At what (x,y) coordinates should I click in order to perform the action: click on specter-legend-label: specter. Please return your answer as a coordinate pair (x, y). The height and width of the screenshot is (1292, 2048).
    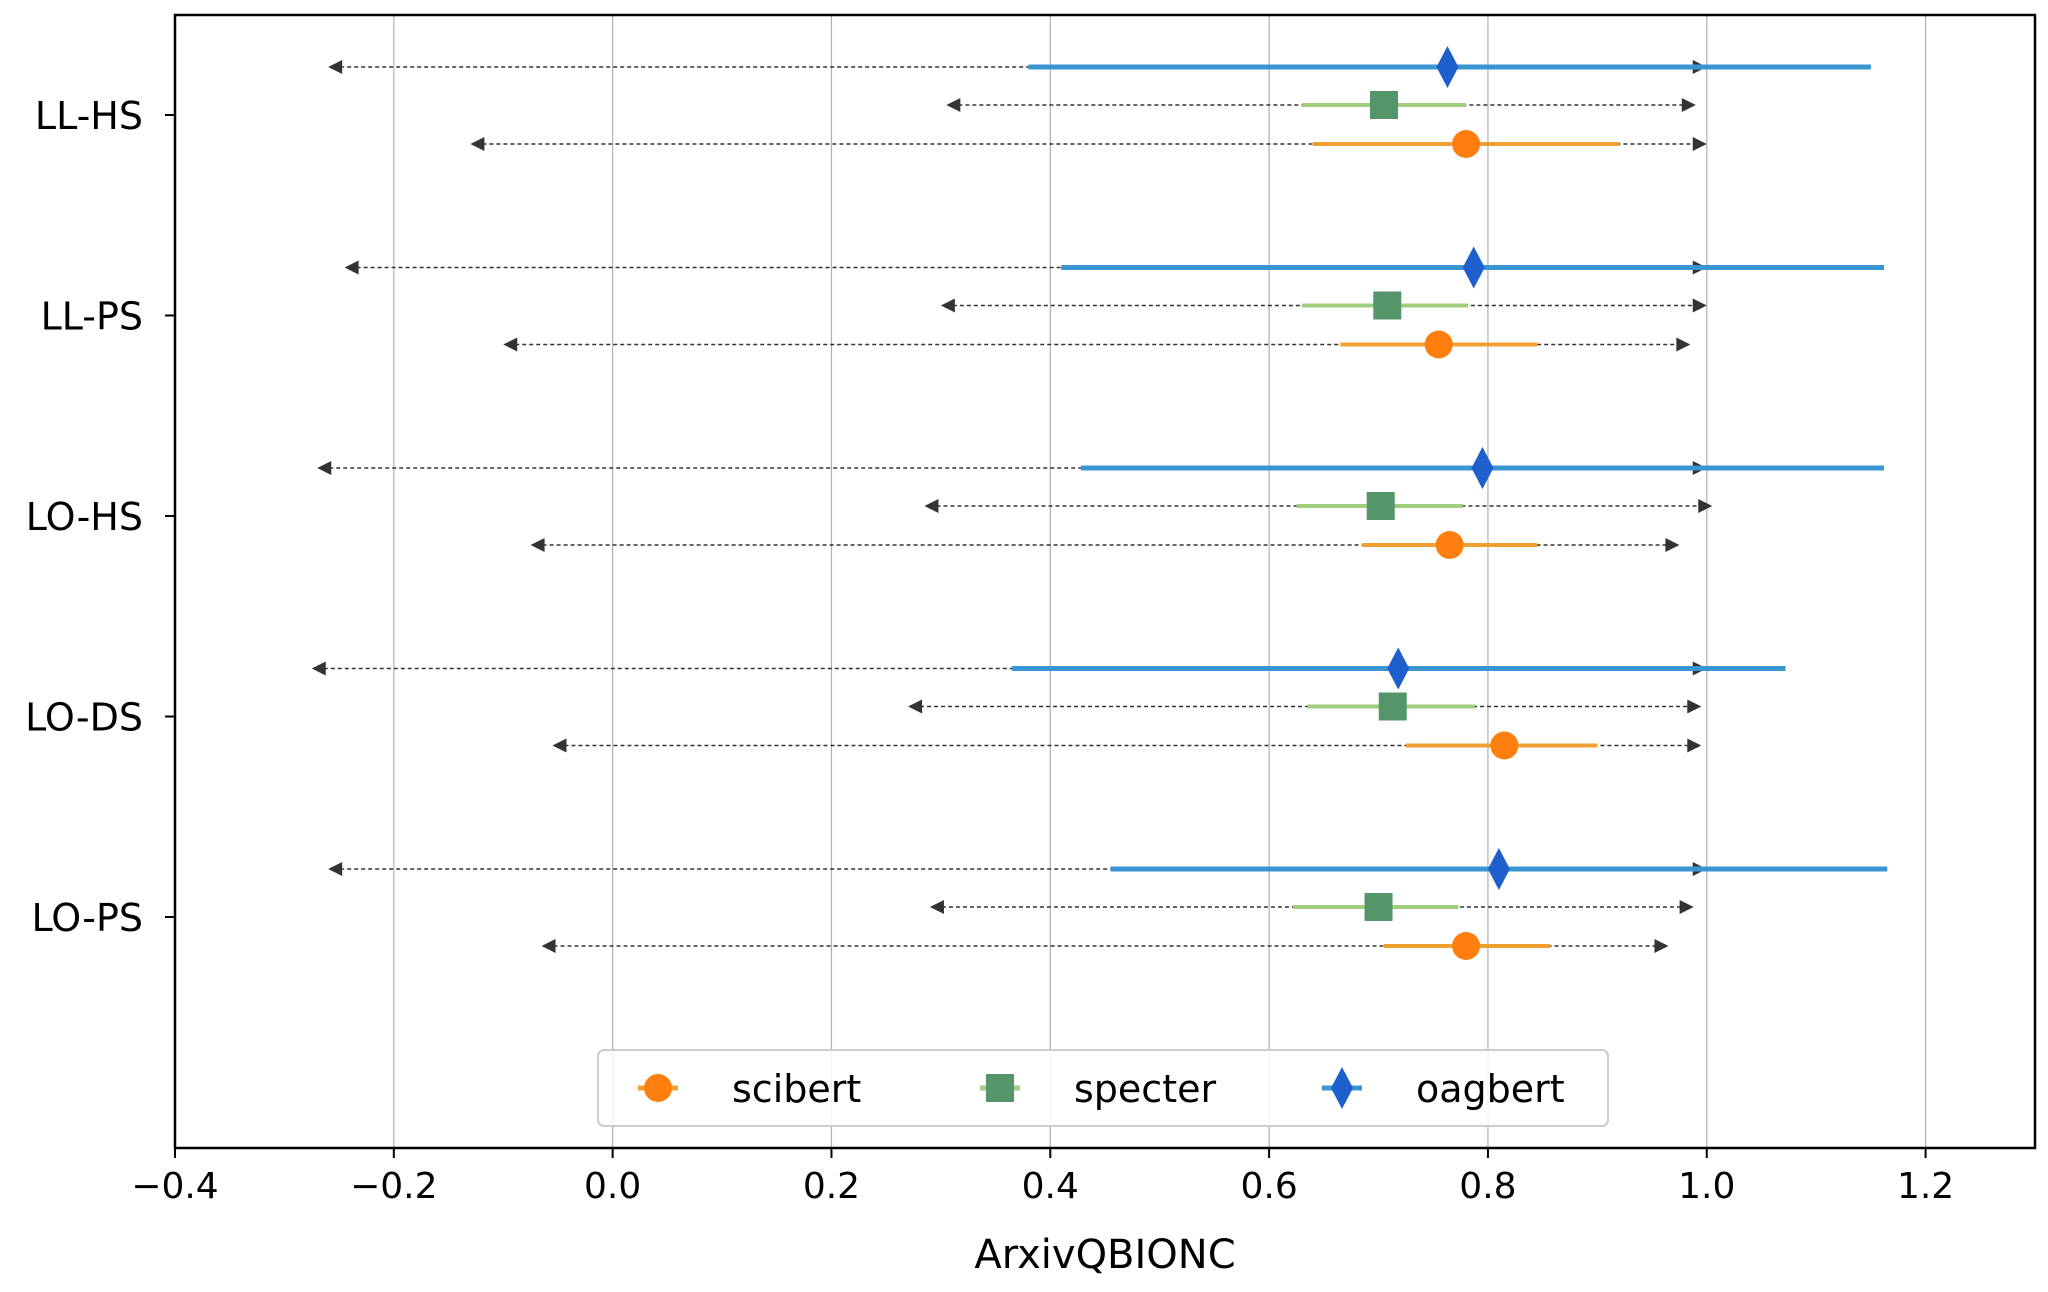
    Looking at the image, I should click on (1145, 1089).